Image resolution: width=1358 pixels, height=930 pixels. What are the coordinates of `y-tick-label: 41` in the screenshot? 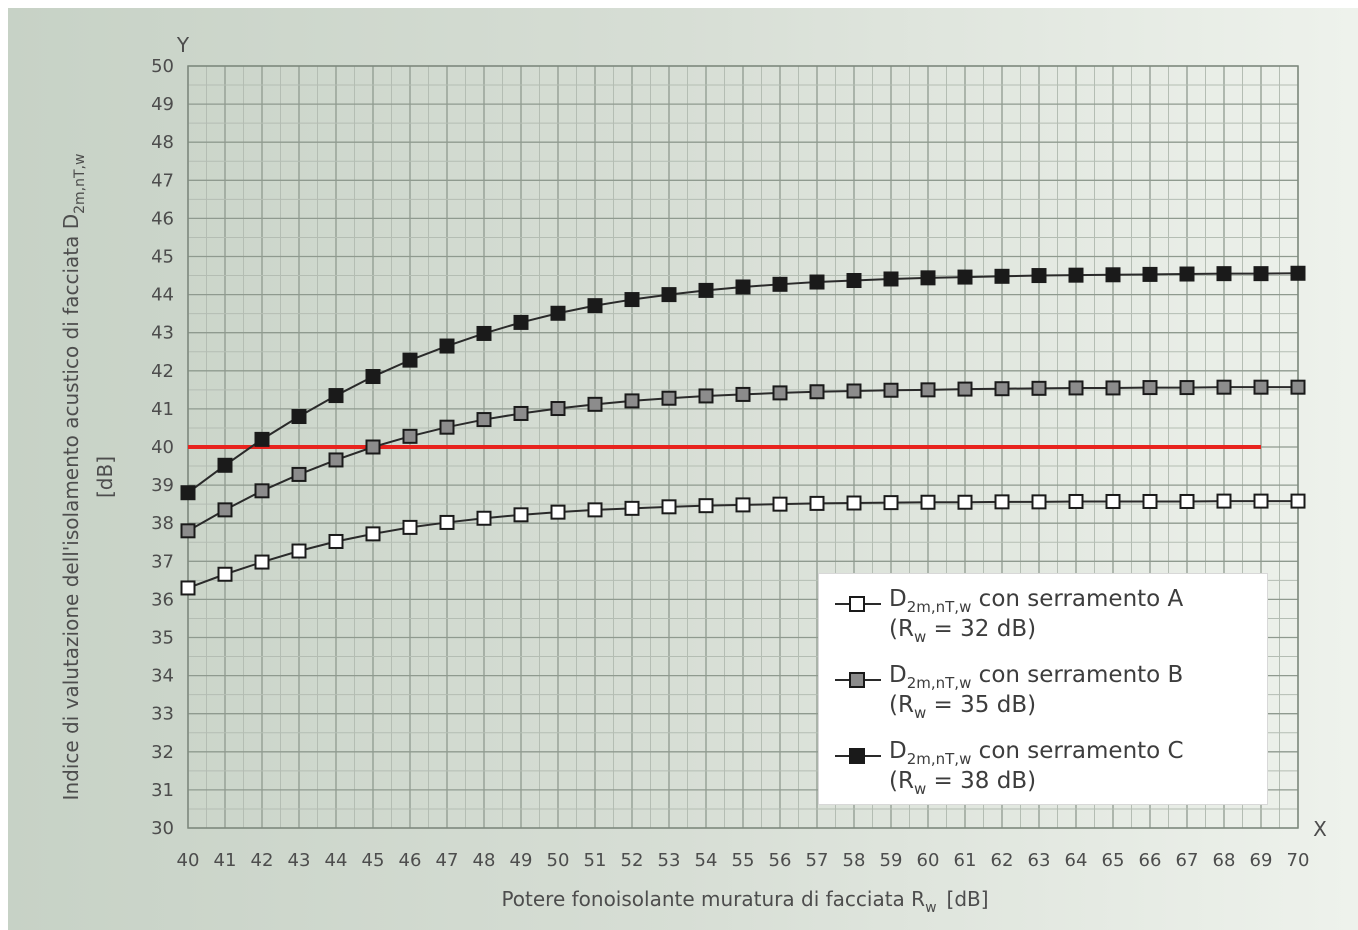 It's located at (162, 409).